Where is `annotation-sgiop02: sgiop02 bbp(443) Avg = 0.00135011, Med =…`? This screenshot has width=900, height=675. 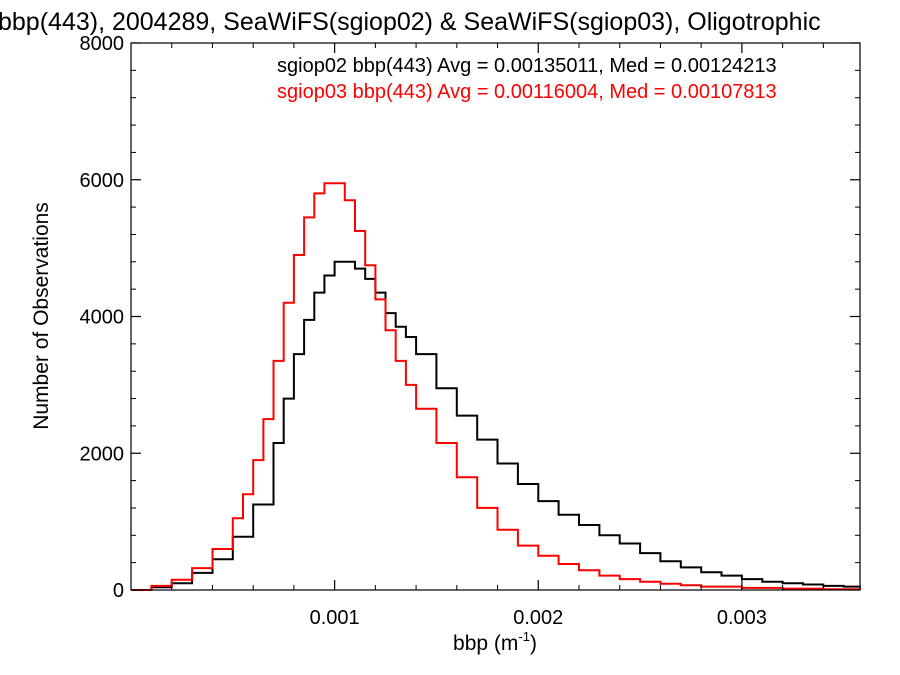 annotation-sgiop02: sgiop02 bbp(443) Avg = 0.00135011, Med =… is located at coordinates (527, 66).